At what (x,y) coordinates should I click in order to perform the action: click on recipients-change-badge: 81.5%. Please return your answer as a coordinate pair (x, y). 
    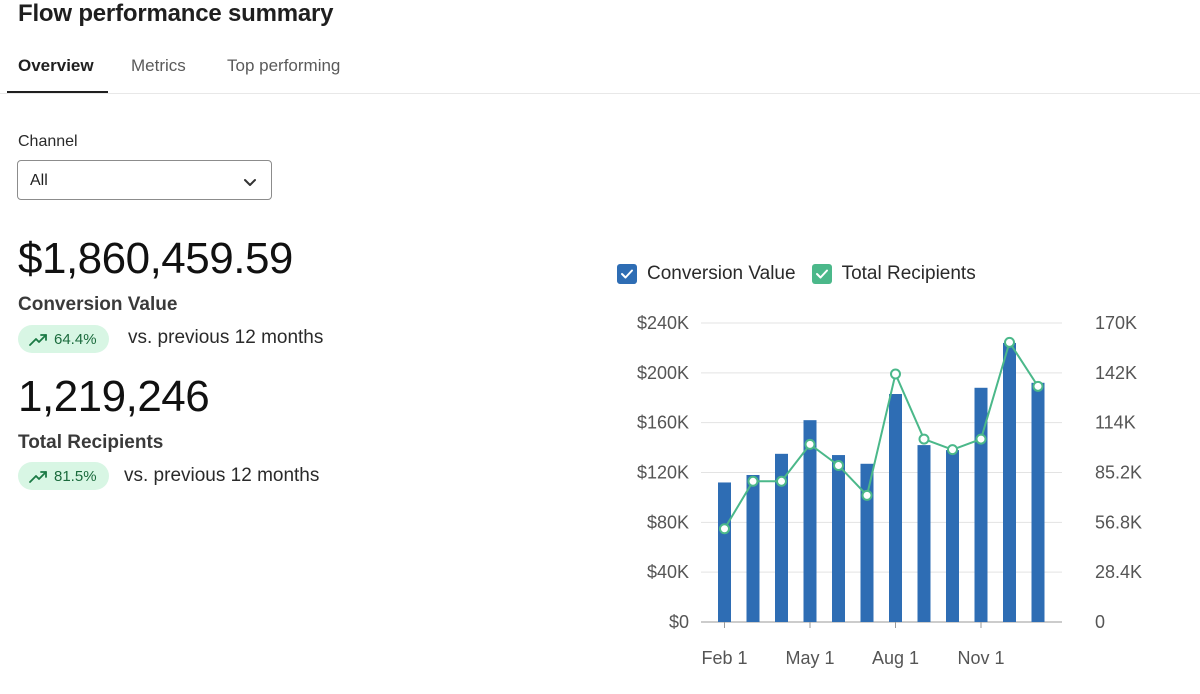
    Looking at the image, I should click on (63, 476).